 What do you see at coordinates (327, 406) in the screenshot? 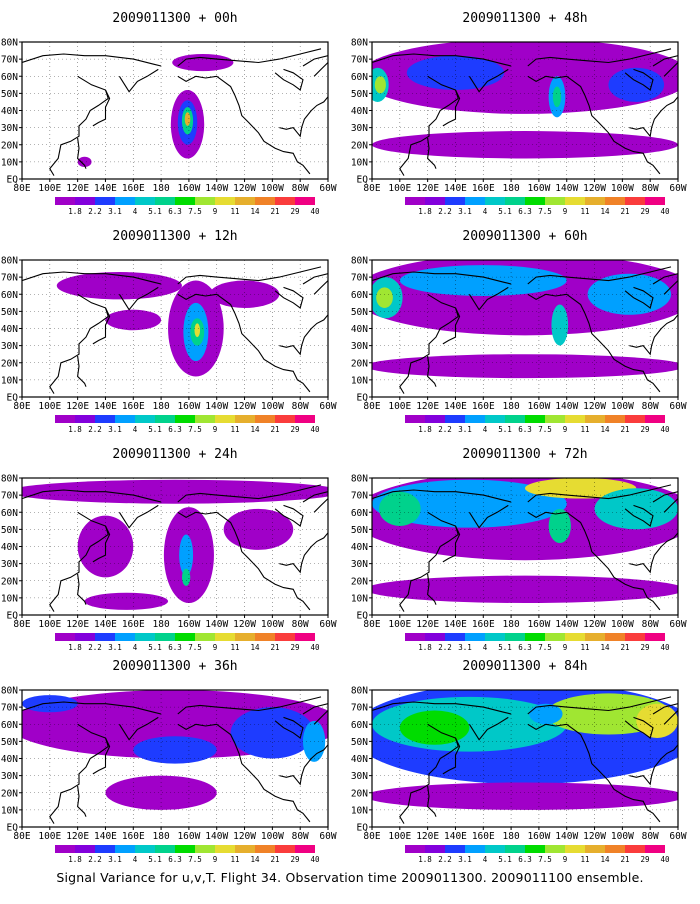
I see `x-tick-label: 60W` at bounding box center [327, 406].